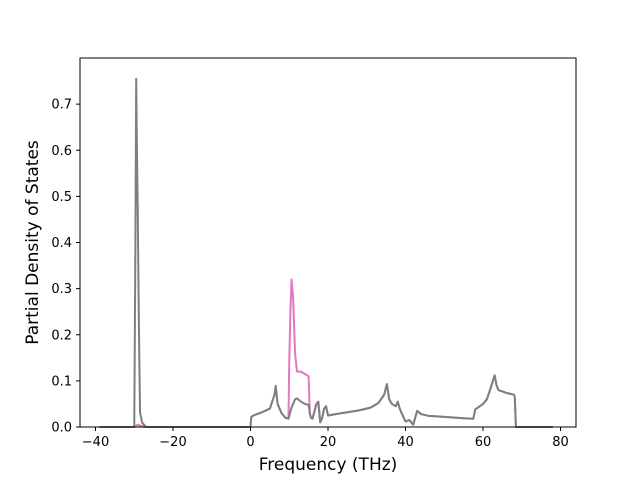  Describe the element at coordinates (61, 381) in the screenshot. I see `y-tick-label: 0.1` at that location.